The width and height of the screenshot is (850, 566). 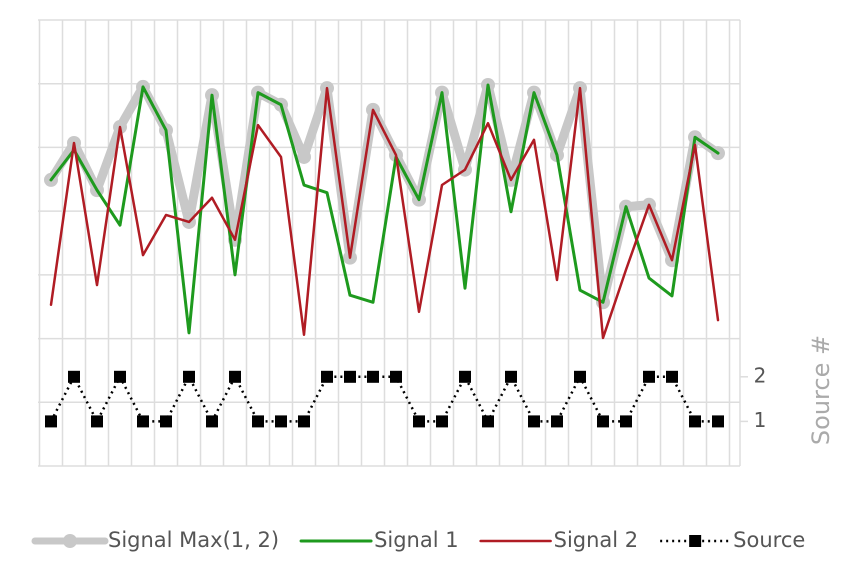 What do you see at coordinates (596, 540) in the screenshot?
I see `legend-label: Signal 2` at bounding box center [596, 540].